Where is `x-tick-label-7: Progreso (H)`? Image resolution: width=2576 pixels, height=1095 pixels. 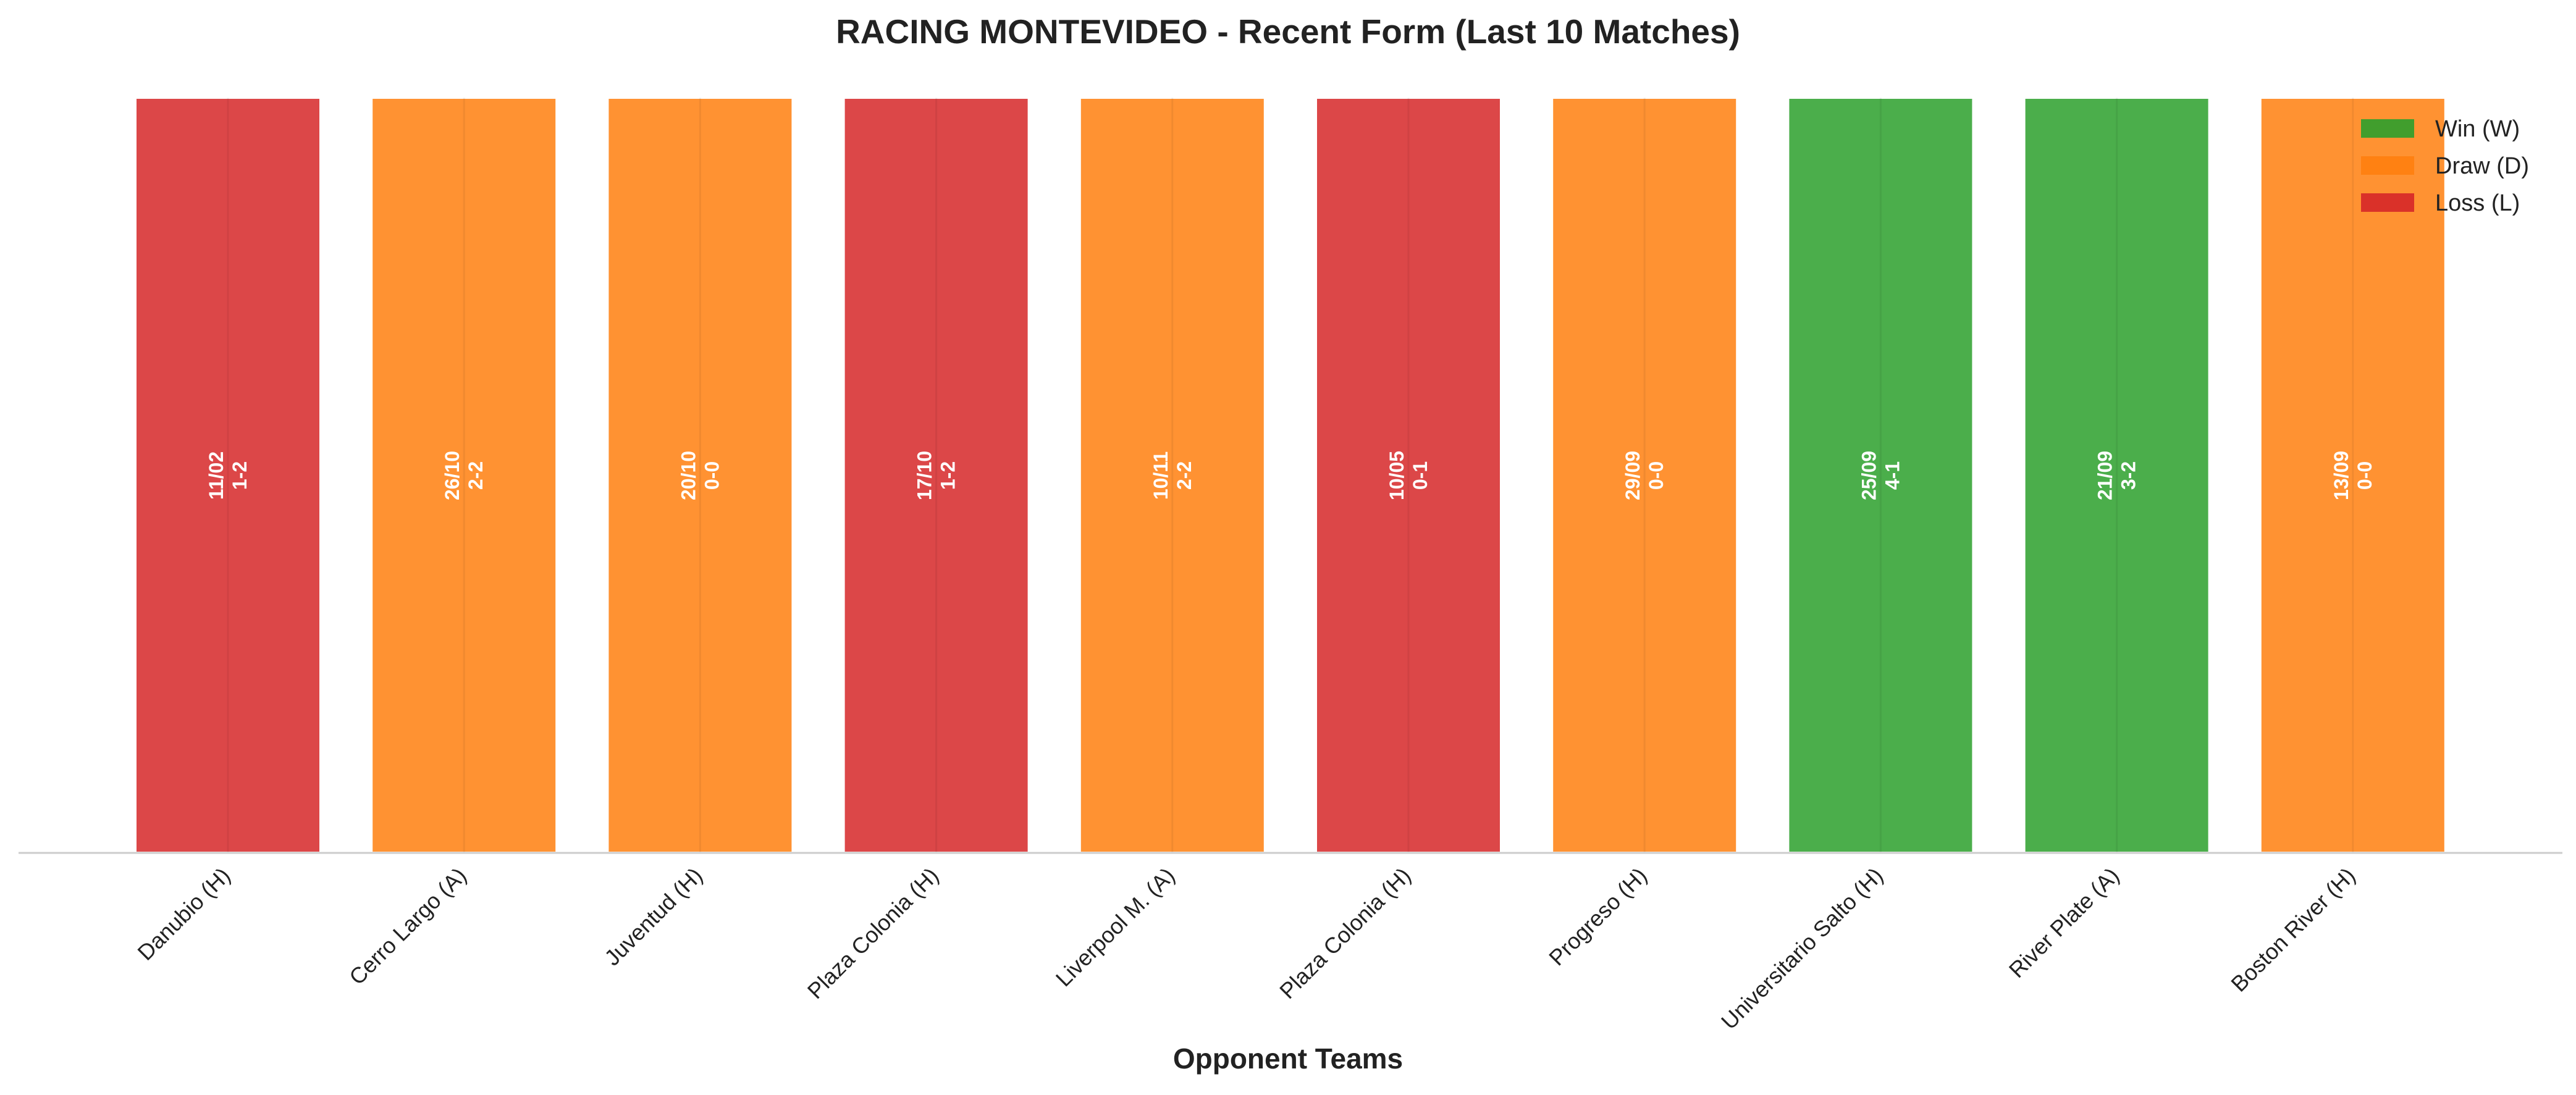 x-tick-label-7: Progreso (H) is located at coordinates (1598, 917).